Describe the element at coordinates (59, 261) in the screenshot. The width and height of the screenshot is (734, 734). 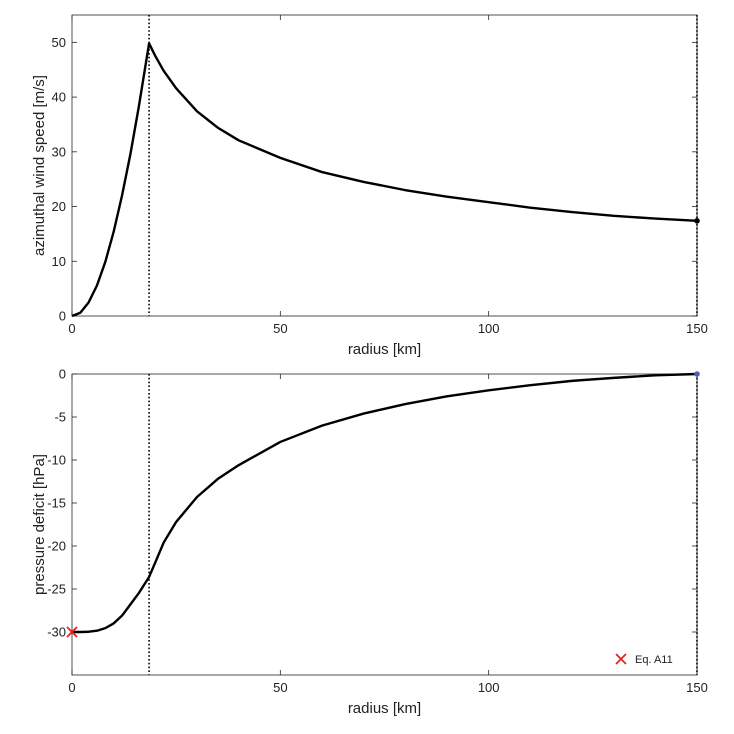
I see `y-tick-label: 10` at that location.